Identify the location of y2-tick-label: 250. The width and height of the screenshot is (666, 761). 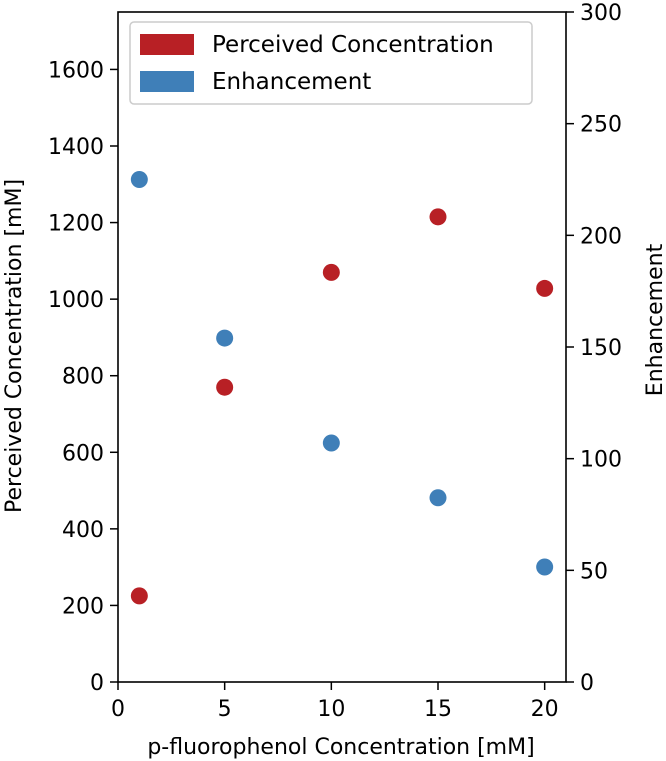
(601, 125).